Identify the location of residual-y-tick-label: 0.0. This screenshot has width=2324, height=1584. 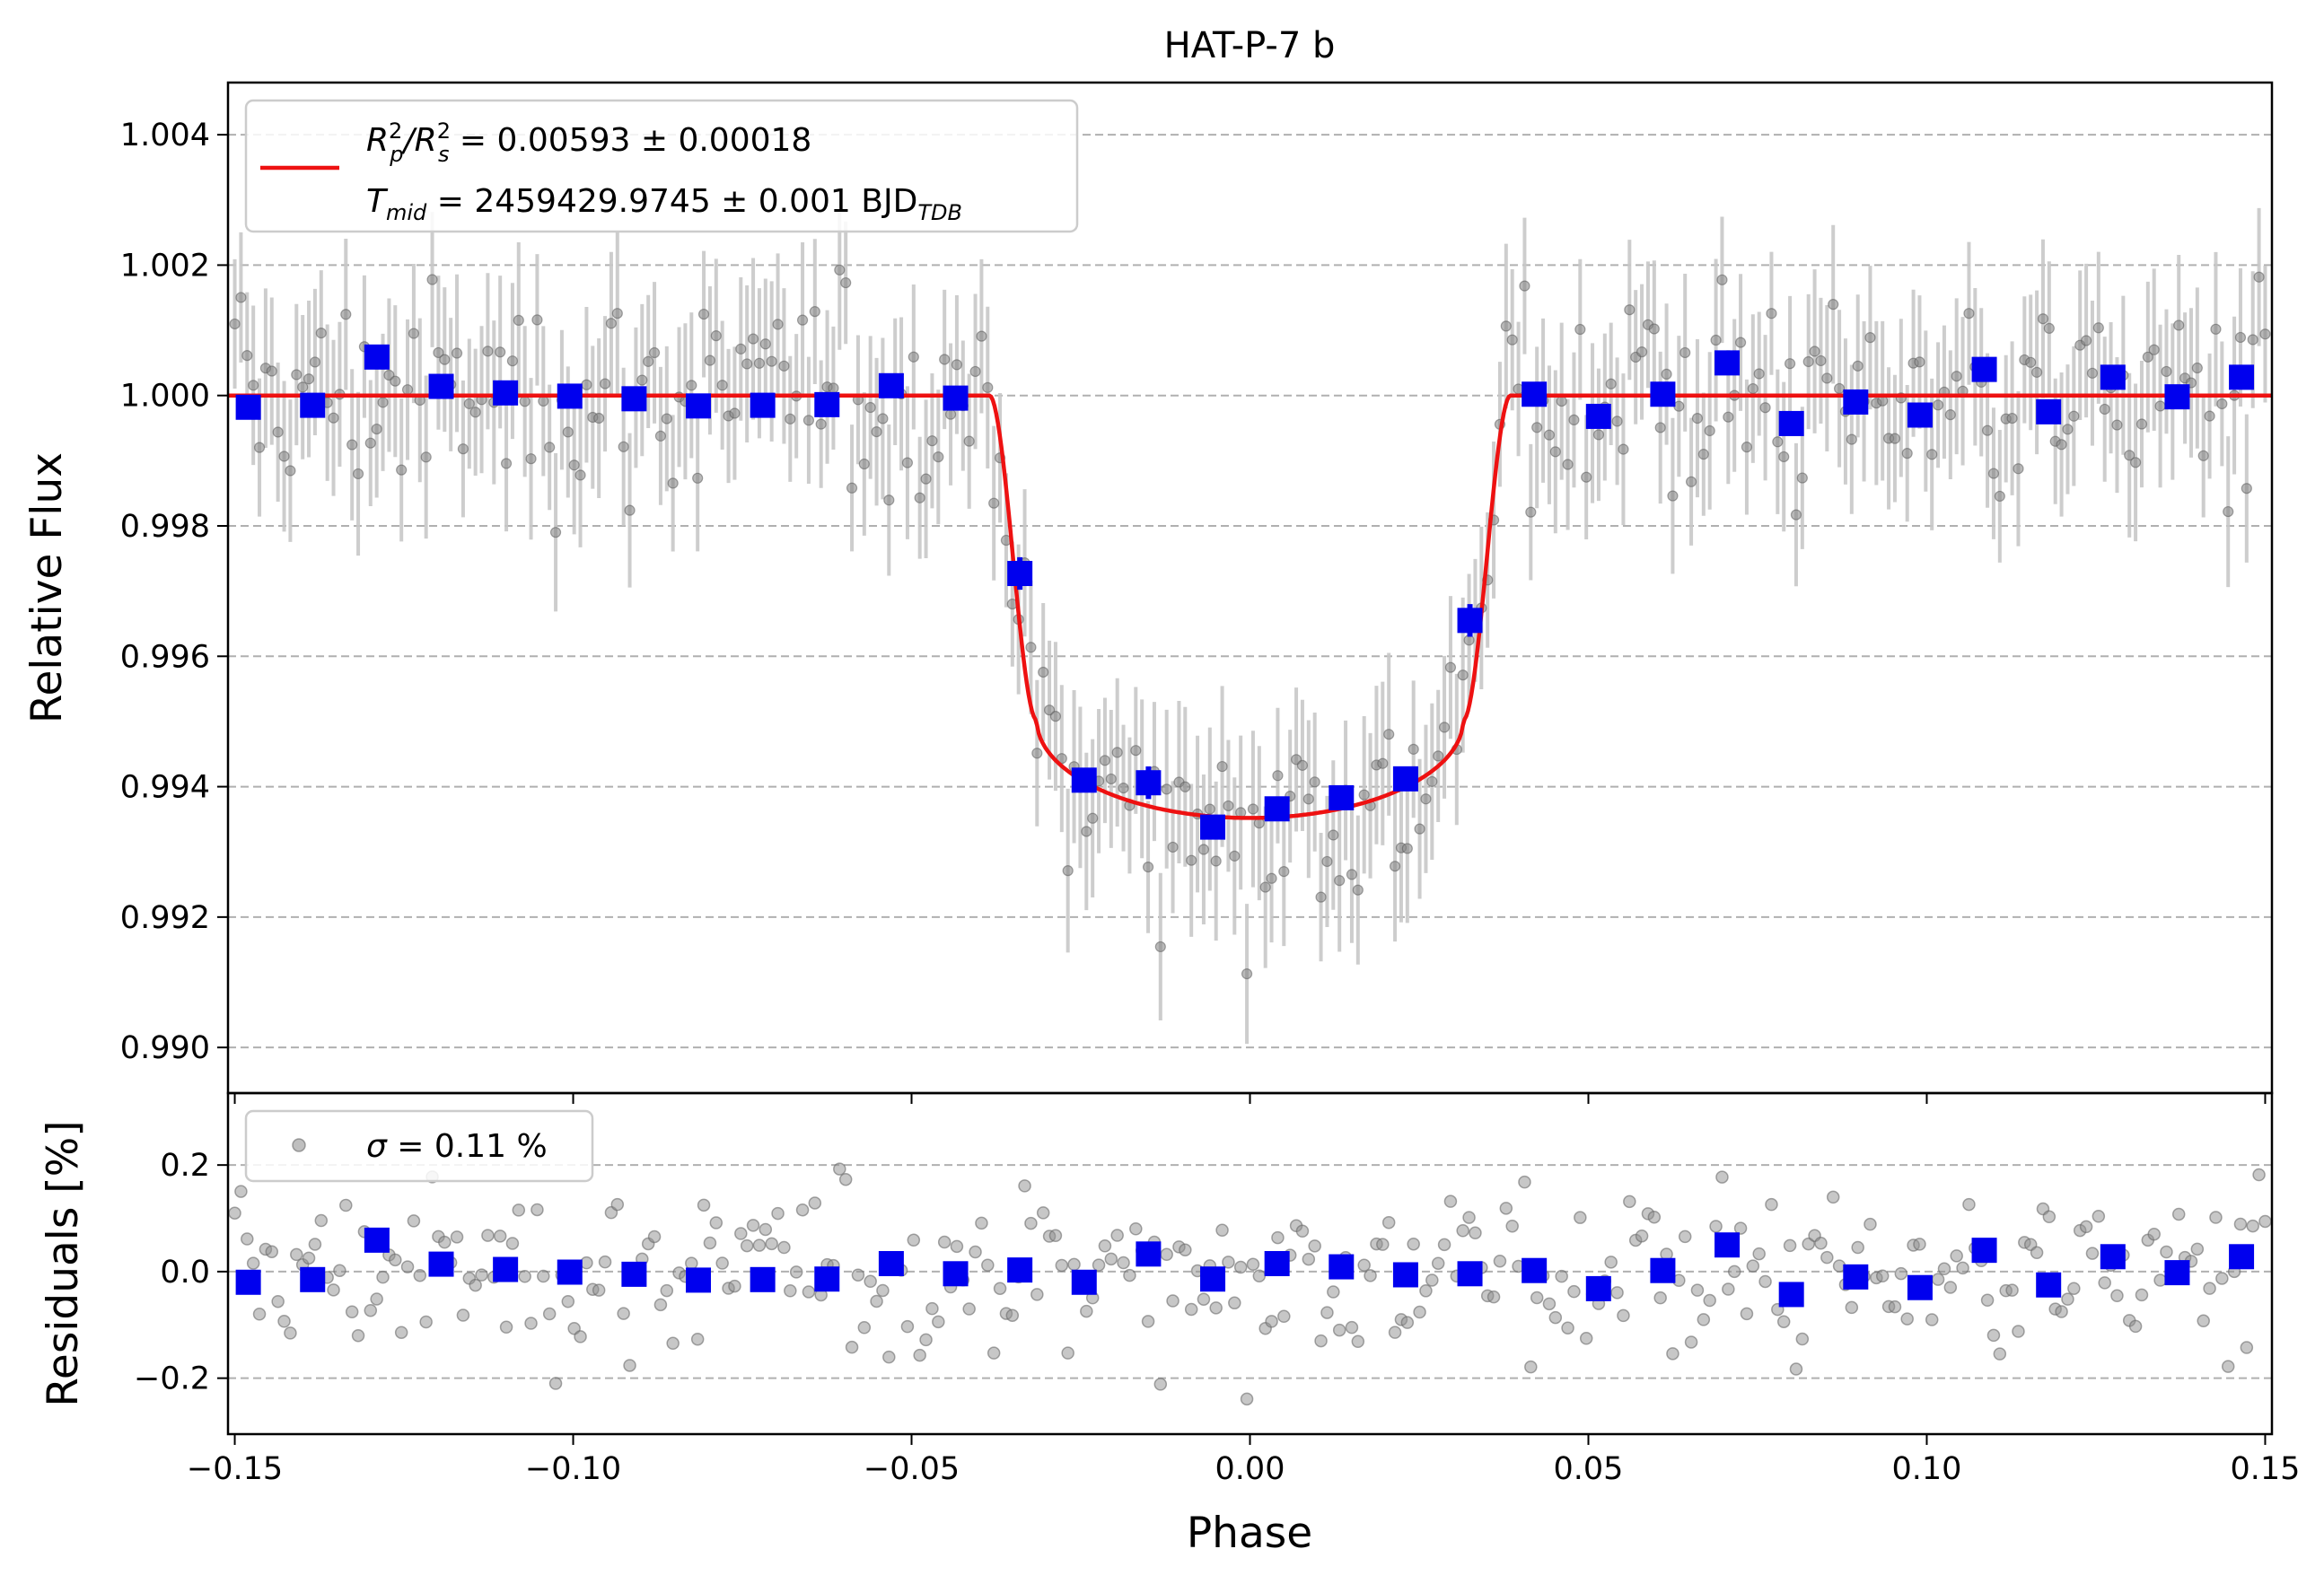
(185, 1273).